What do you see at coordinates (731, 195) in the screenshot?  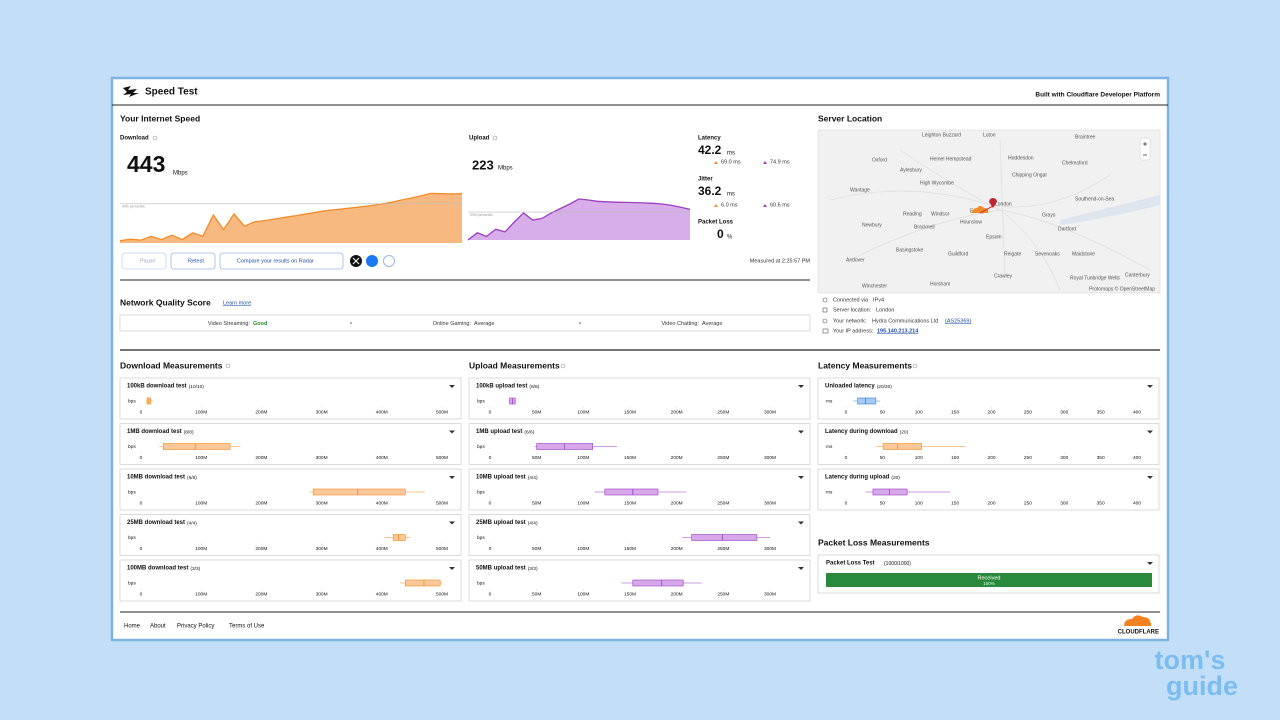 I see `jitter-unit: ms` at bounding box center [731, 195].